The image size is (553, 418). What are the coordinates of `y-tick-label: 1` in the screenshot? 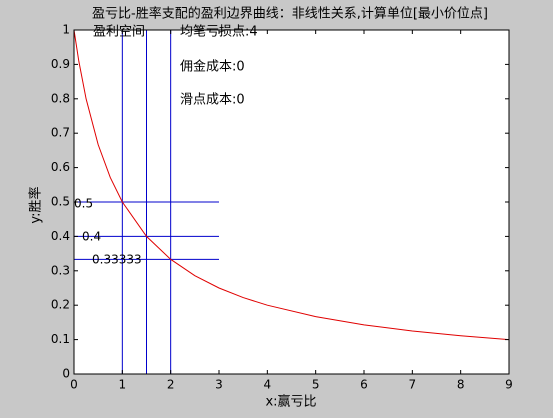 It's located at (66, 30).